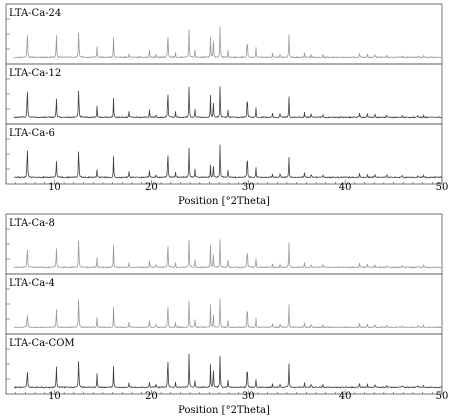 Image resolution: width=452 pixels, height=417 pixels. What do you see at coordinates (32, 223) in the screenshot?
I see `series-label: LTA-Ca-8` at bounding box center [32, 223].